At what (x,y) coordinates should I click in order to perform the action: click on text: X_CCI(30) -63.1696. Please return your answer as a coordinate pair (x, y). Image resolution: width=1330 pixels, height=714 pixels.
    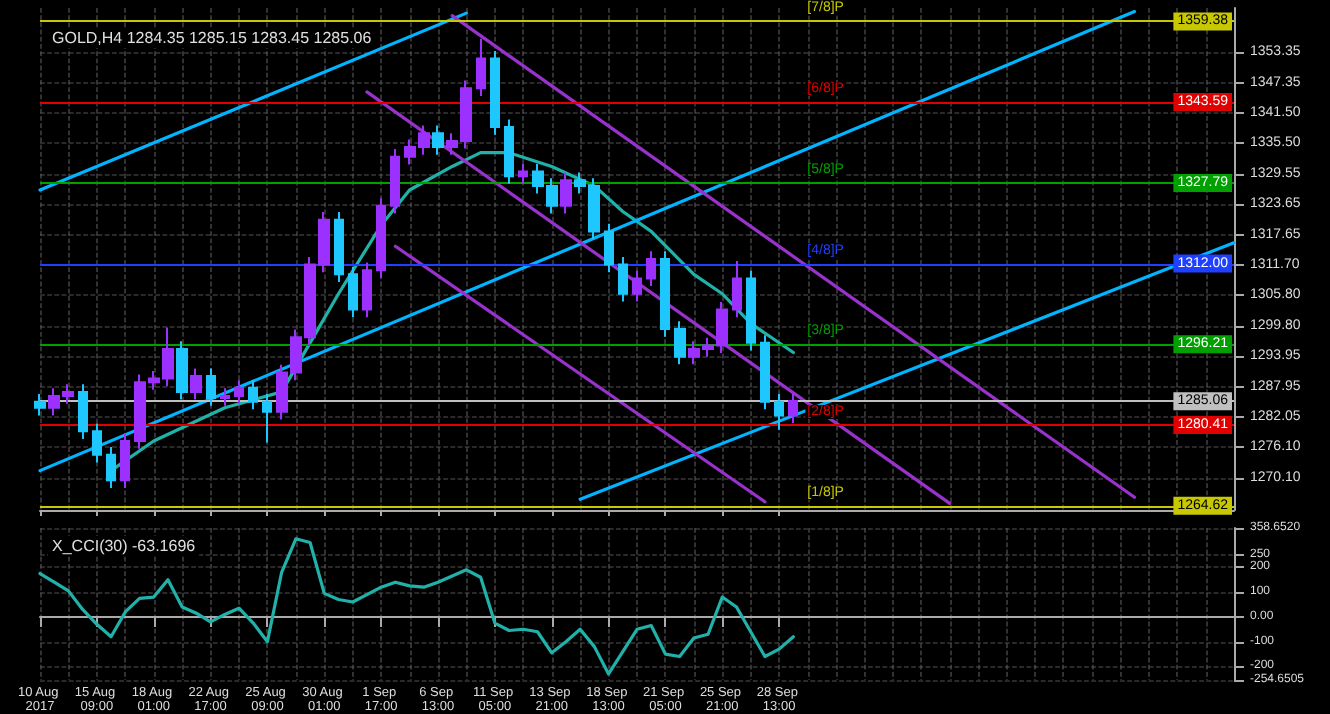
    Looking at the image, I should click on (124, 546).